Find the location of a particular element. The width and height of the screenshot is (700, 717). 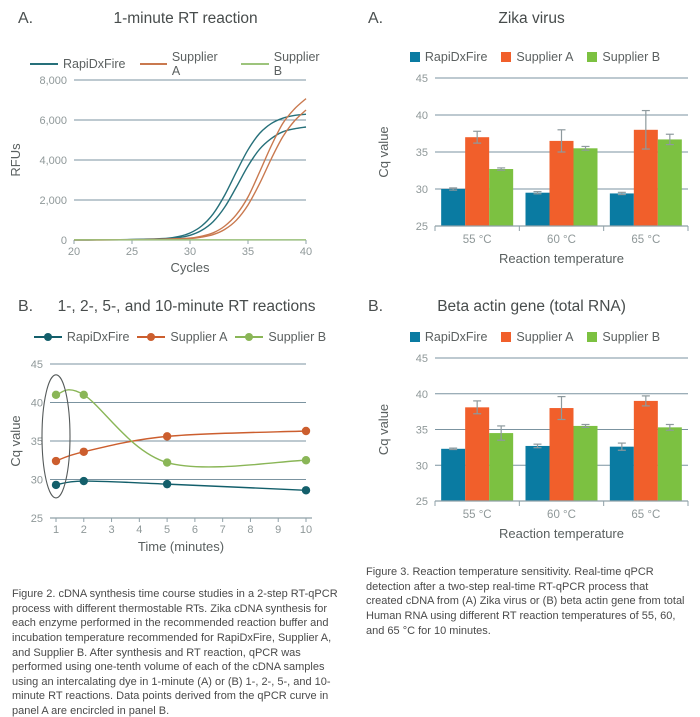

fig3-panel-b-legend: RapiDxFire Supplier A Supplier B is located at coordinates (535, 337).